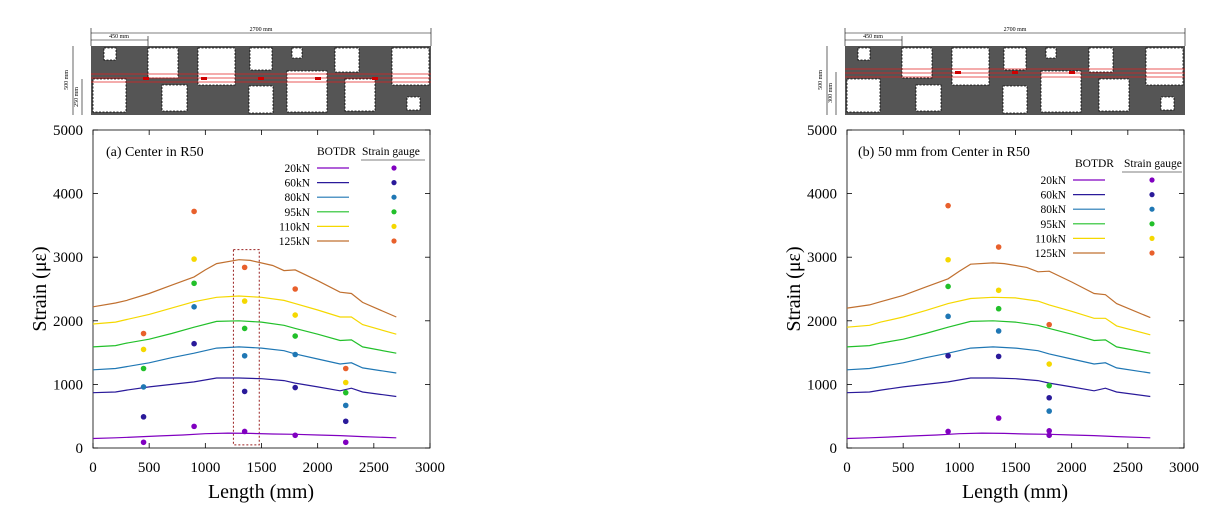 The image size is (1224, 517). I want to click on botdr-line-95kN, so click(998, 337).